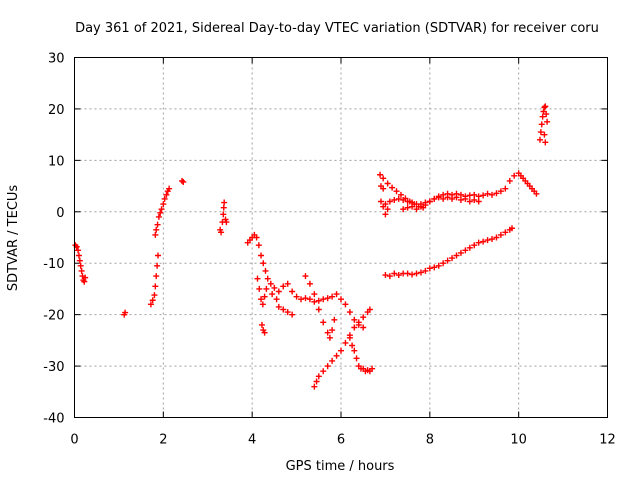 The height and width of the screenshot is (480, 640). What do you see at coordinates (252, 440) in the screenshot?
I see `x-tick-label: 4` at bounding box center [252, 440].